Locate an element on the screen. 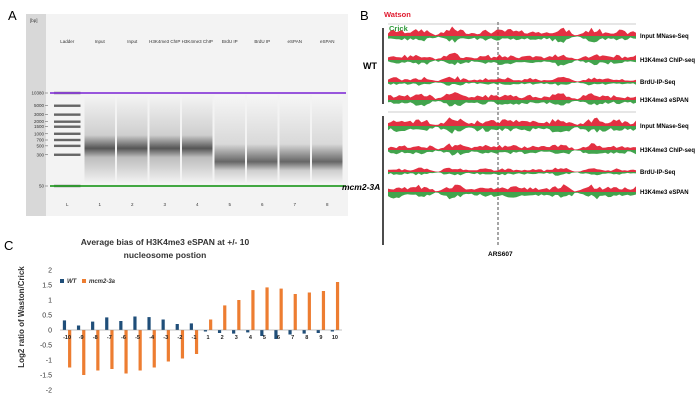 This screenshot has width=700, height=403. y-tick-label: 0 is located at coordinates (50, 331).